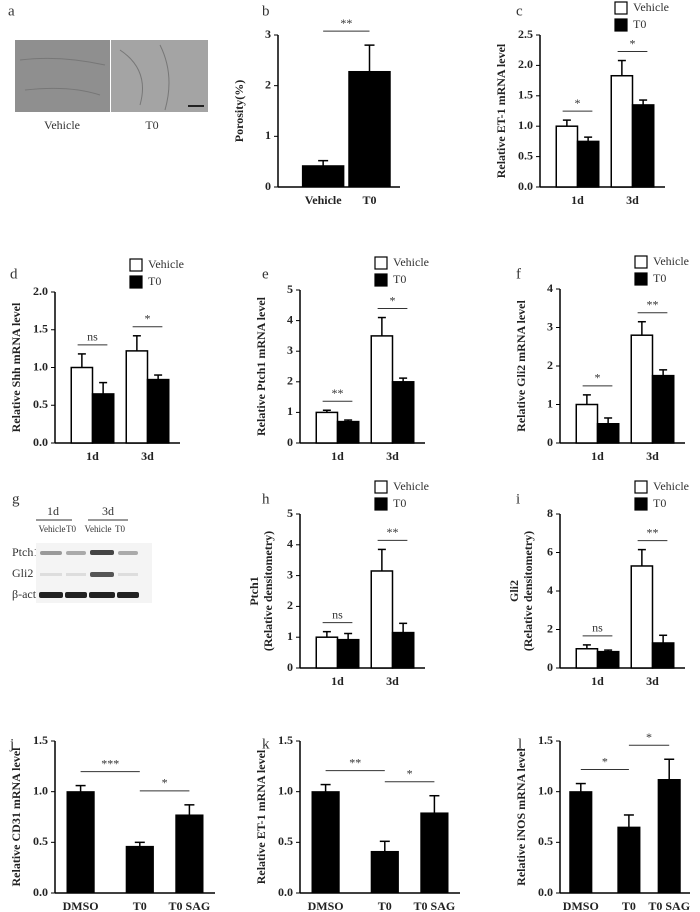 This screenshot has width=700, height=912. What do you see at coordinates (14, 274) in the screenshot?
I see `panel-letter: d` at bounding box center [14, 274].